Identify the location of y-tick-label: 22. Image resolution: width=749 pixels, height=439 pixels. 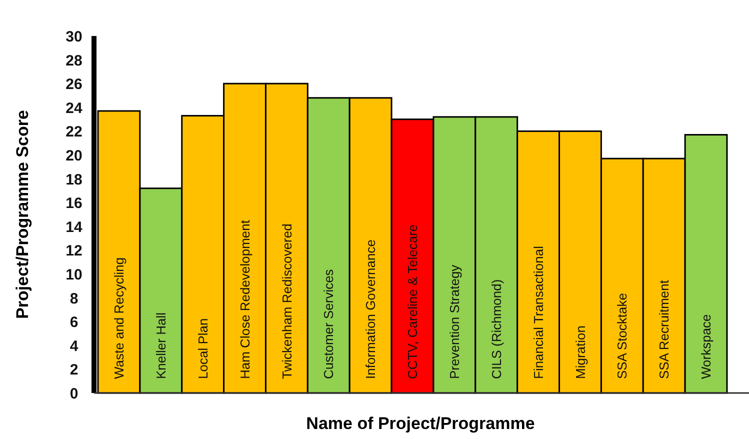
(74, 132).